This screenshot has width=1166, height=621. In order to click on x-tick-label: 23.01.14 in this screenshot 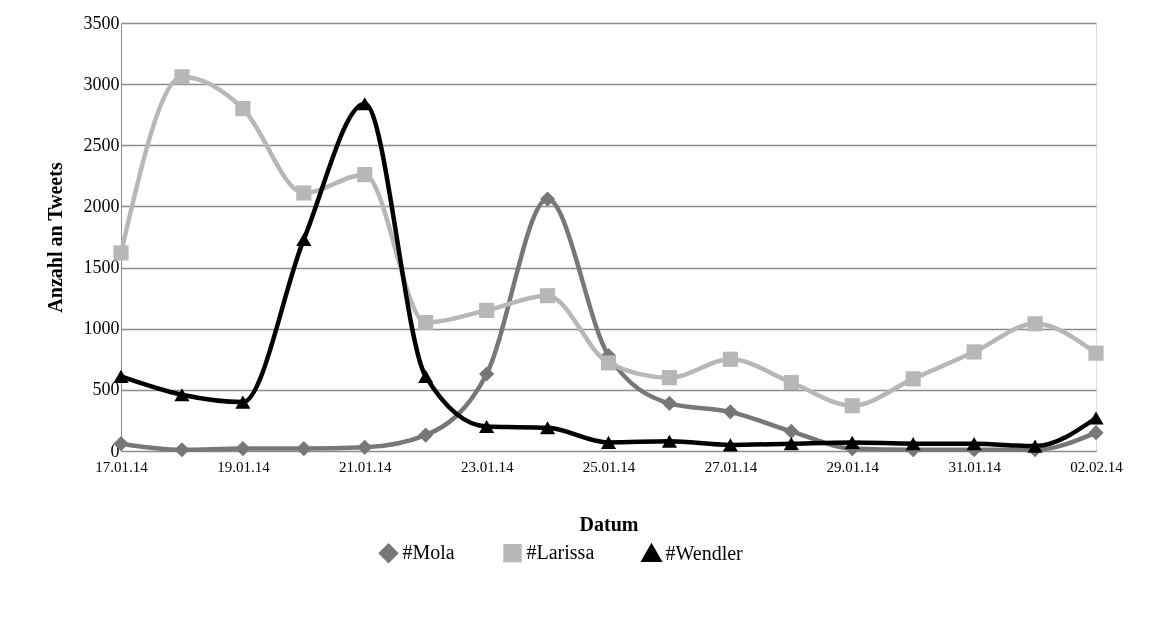, I will do `click(487, 466)`.